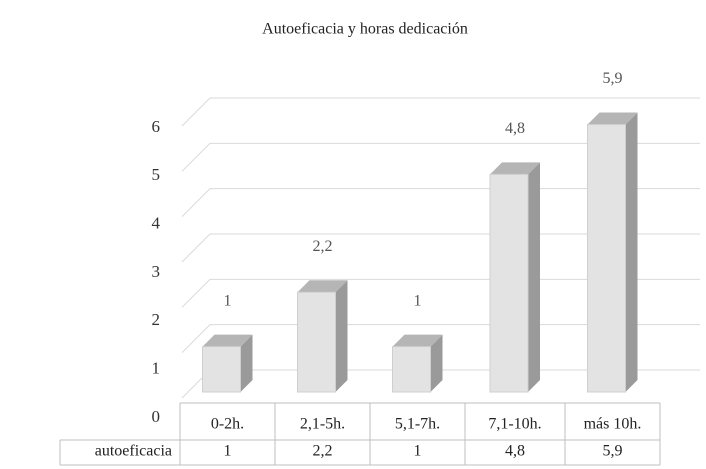  I want to click on y-tick-label: 6, so click(156, 126).